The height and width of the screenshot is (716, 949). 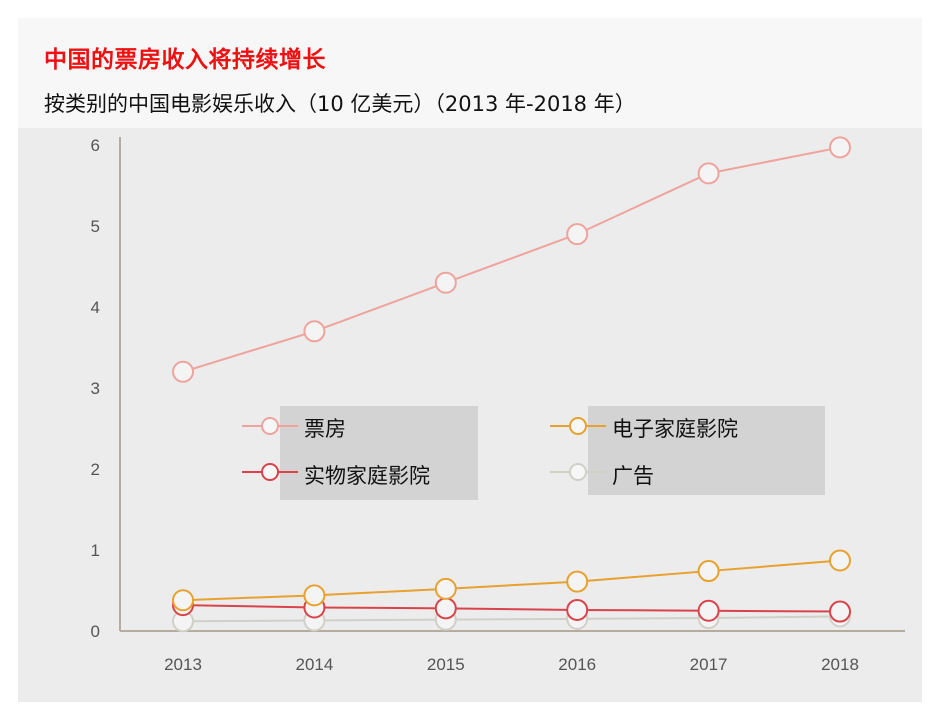 I want to click on y-tick-label-5: 5, so click(x=95, y=226).